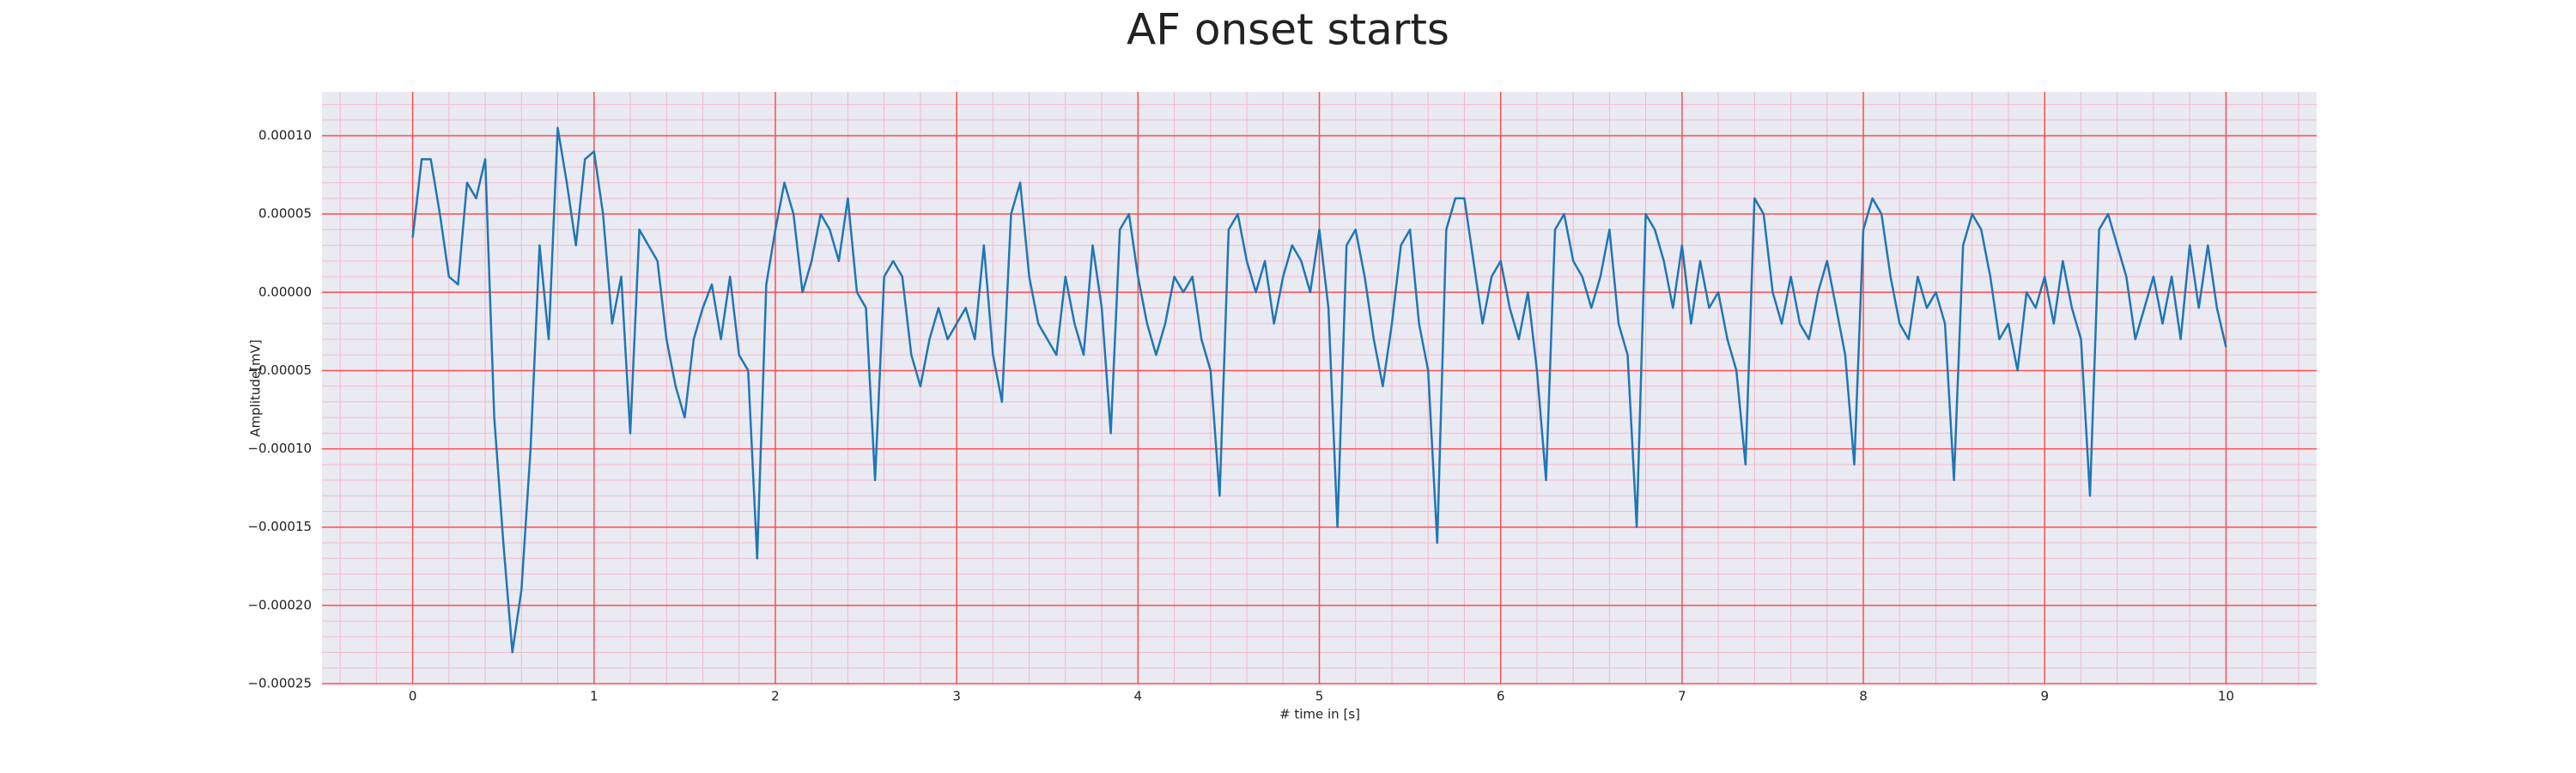 Image resolution: width=2576 pixels, height=773 pixels. What do you see at coordinates (1288, 30) in the screenshot?
I see `chart-title: AF onset starts` at bounding box center [1288, 30].